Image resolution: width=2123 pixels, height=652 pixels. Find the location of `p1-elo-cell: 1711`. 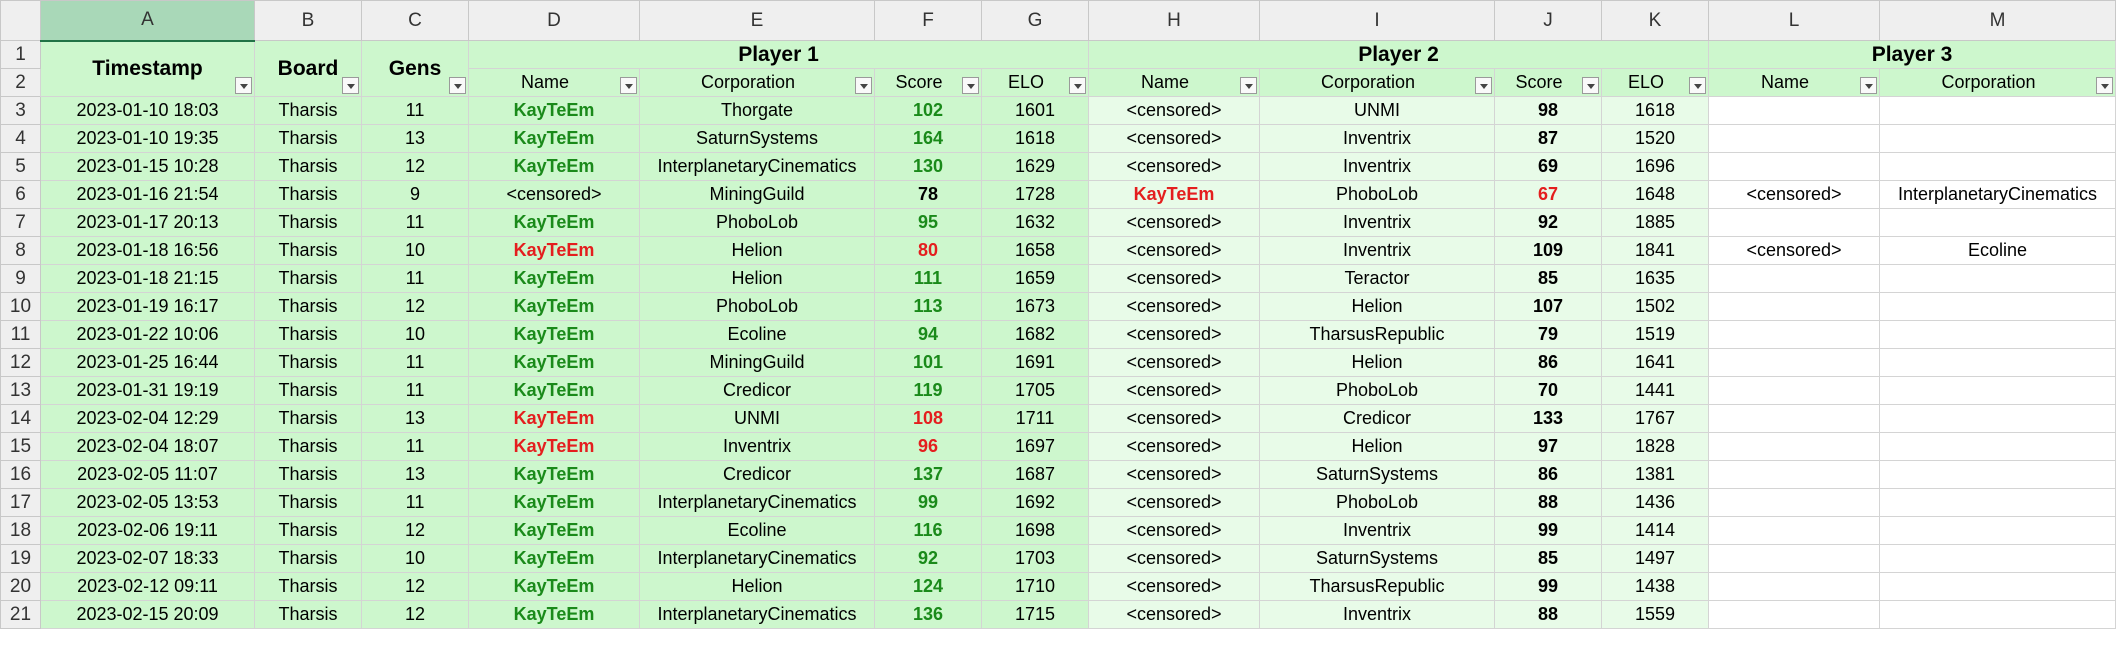

p1-elo-cell: 1711 is located at coordinates (1035, 418).